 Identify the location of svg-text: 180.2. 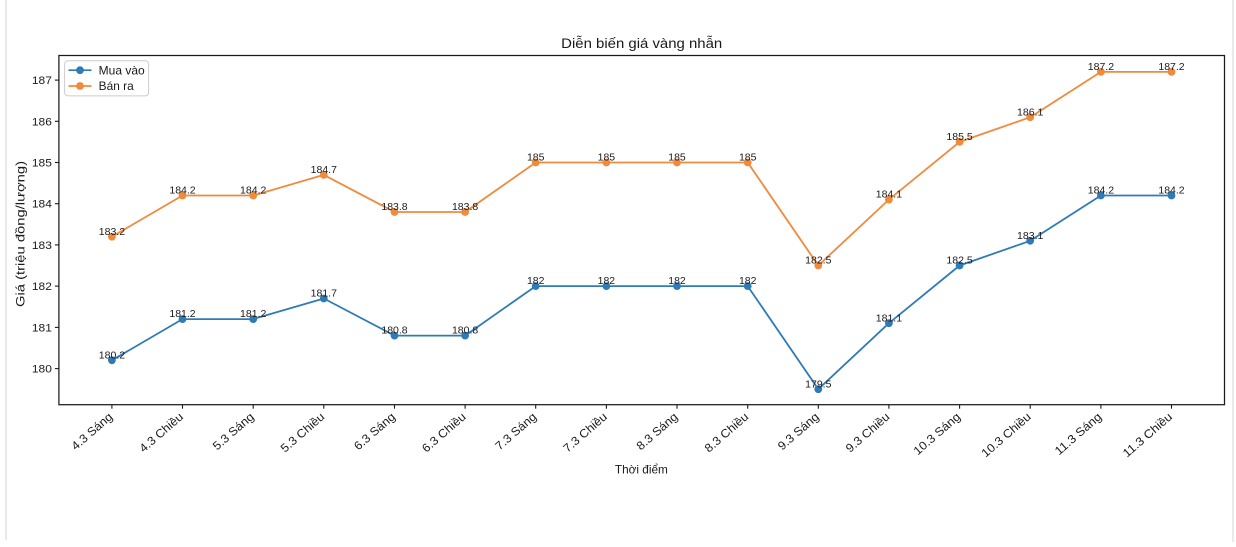
(112, 355).